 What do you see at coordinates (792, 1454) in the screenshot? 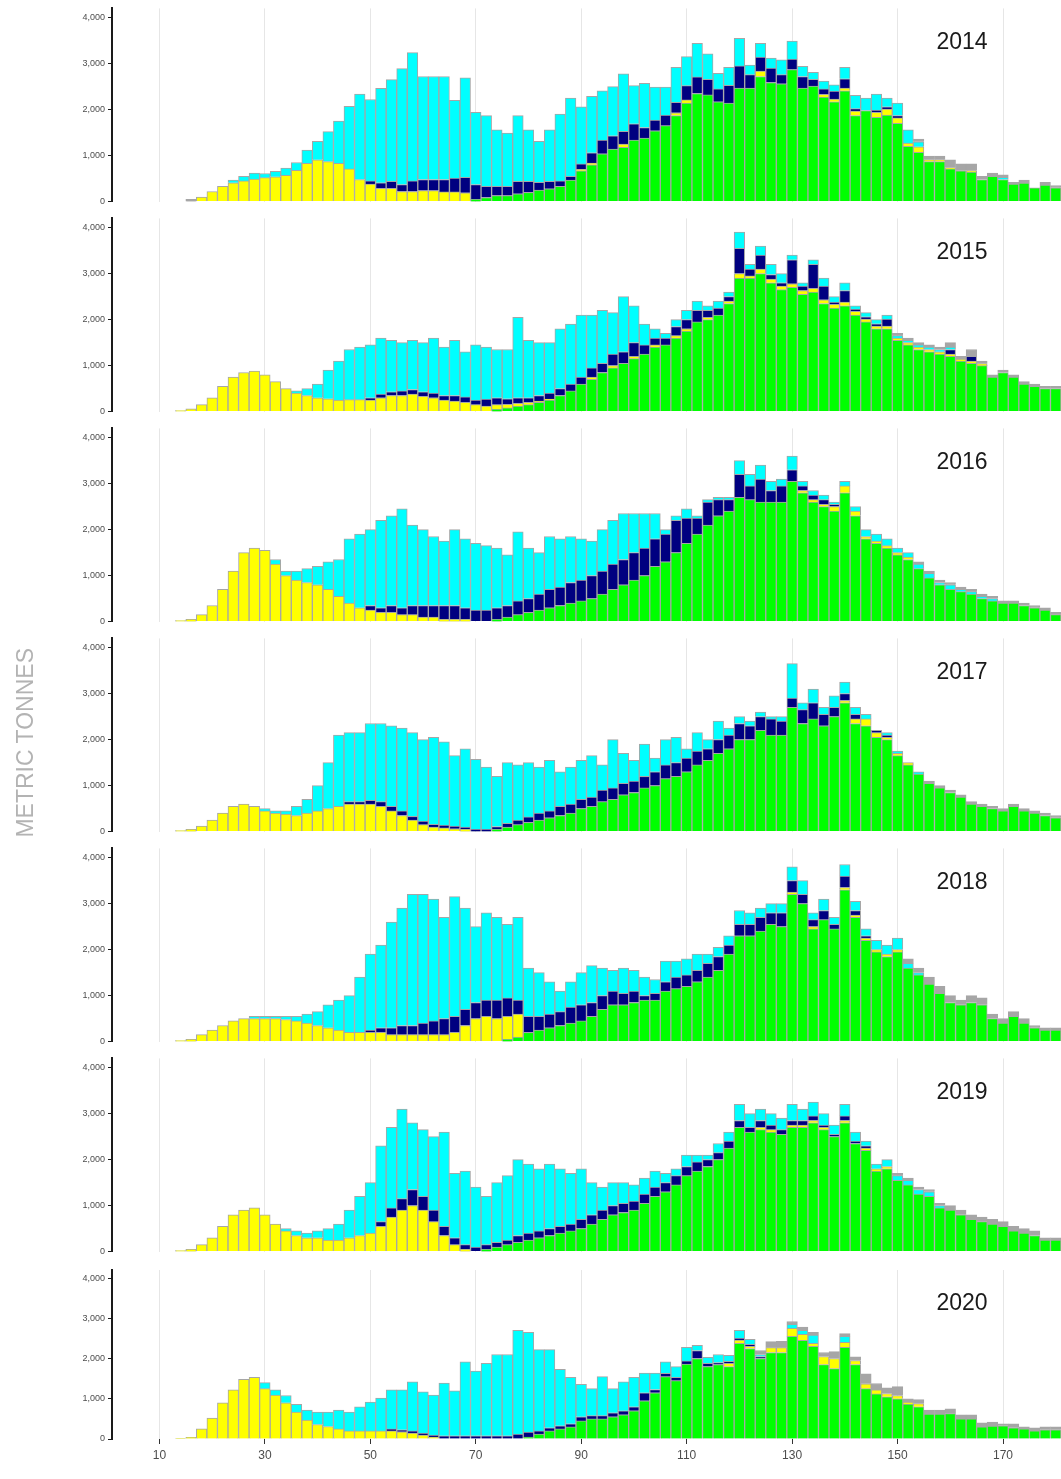
I see `x-tick-label: 130` at bounding box center [792, 1454].